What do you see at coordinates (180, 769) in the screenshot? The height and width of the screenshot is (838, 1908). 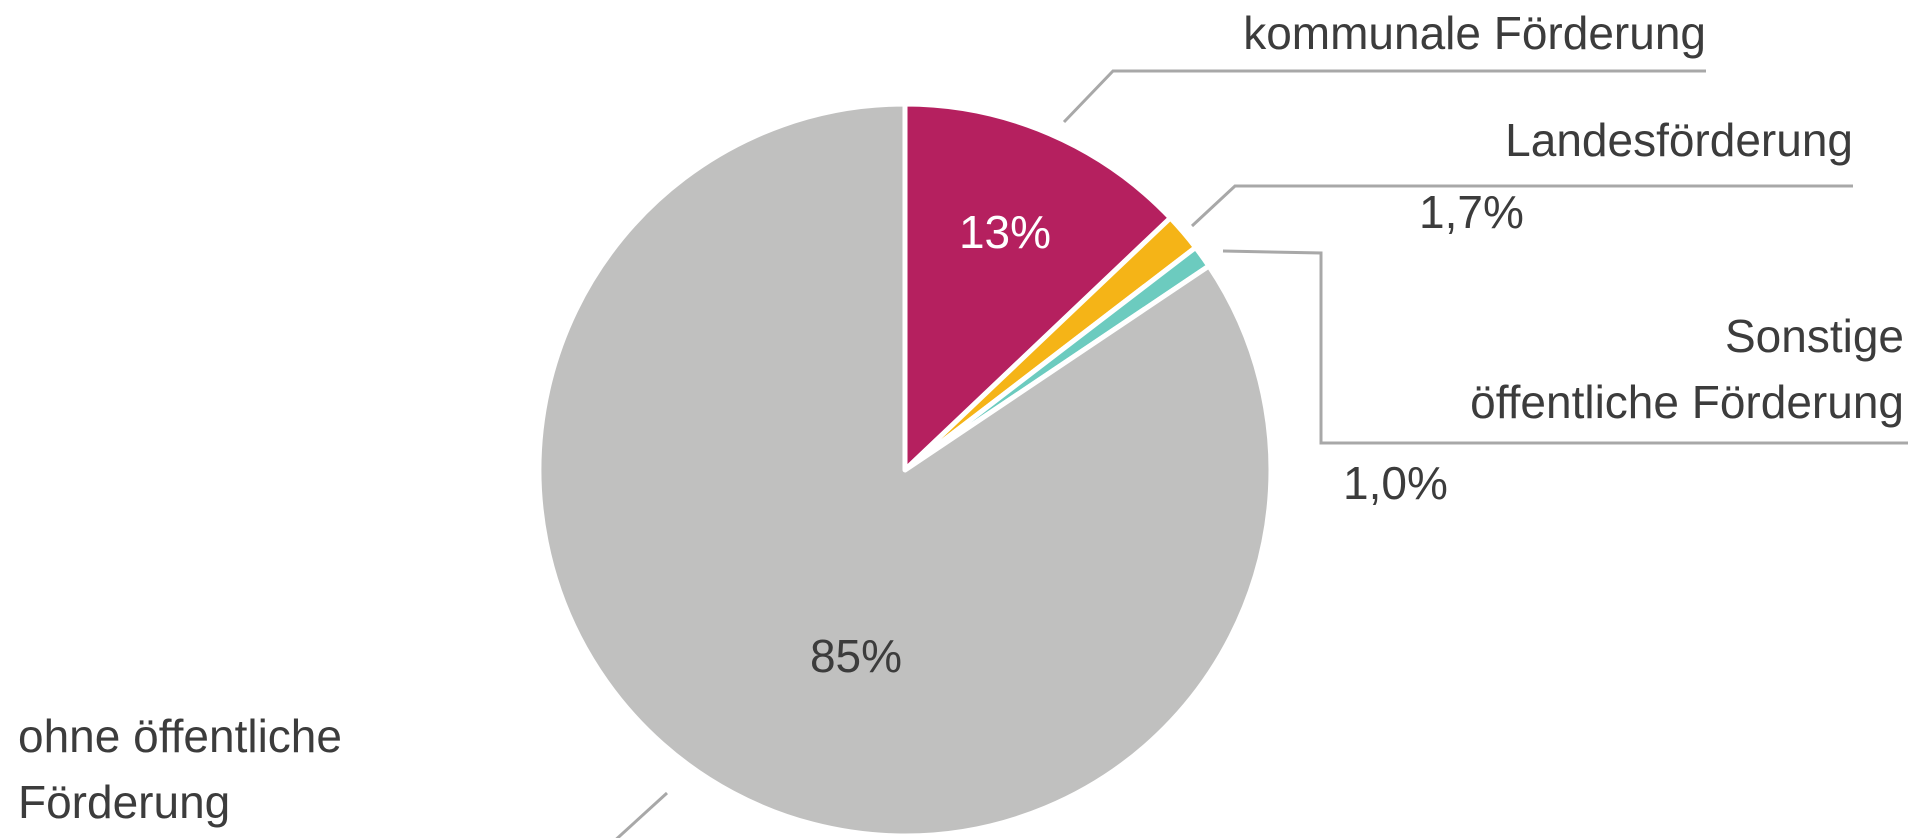 I see `category-label: ohne öffentliche Förderung` at bounding box center [180, 769].